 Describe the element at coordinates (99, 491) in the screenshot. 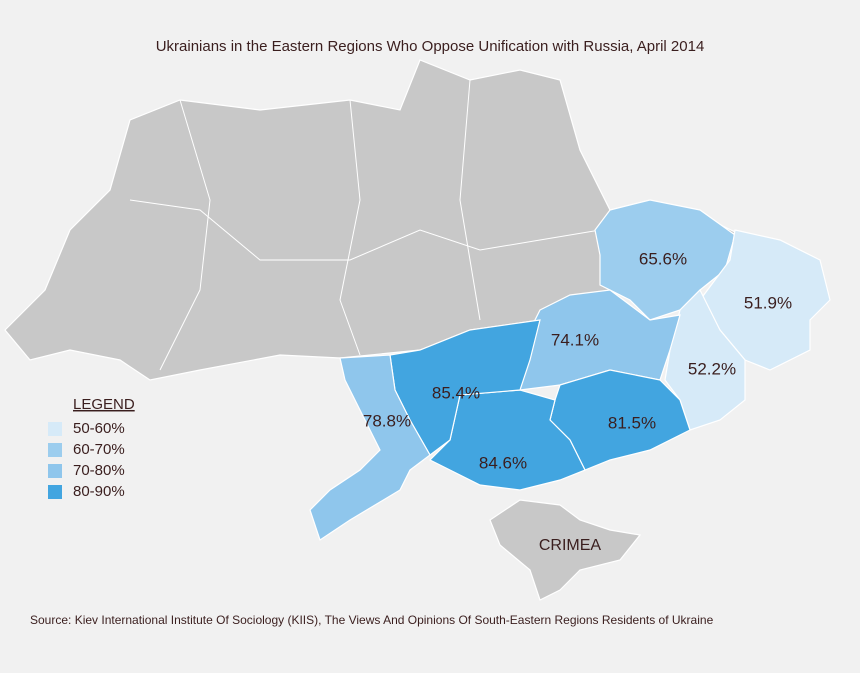

I see `legend-label: 80-90%` at that location.